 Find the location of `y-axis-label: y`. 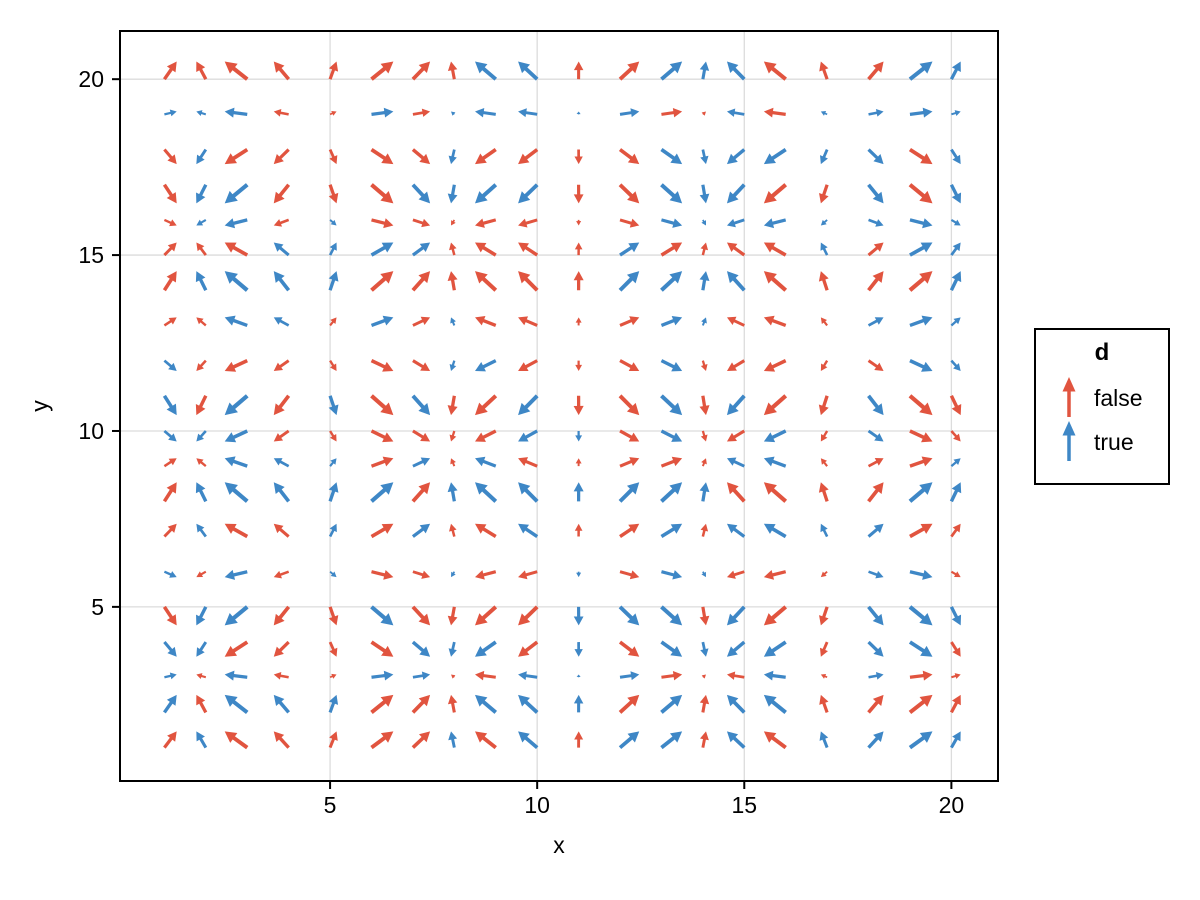

y-axis-label: y is located at coordinates (39, 406).